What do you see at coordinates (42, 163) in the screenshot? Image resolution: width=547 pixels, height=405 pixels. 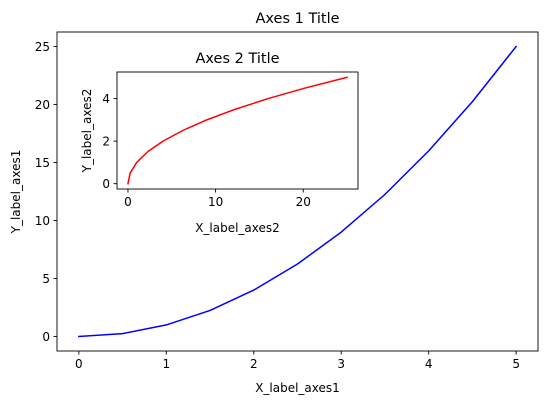 I see `main-axes-y-tick-label: 15` at bounding box center [42, 163].